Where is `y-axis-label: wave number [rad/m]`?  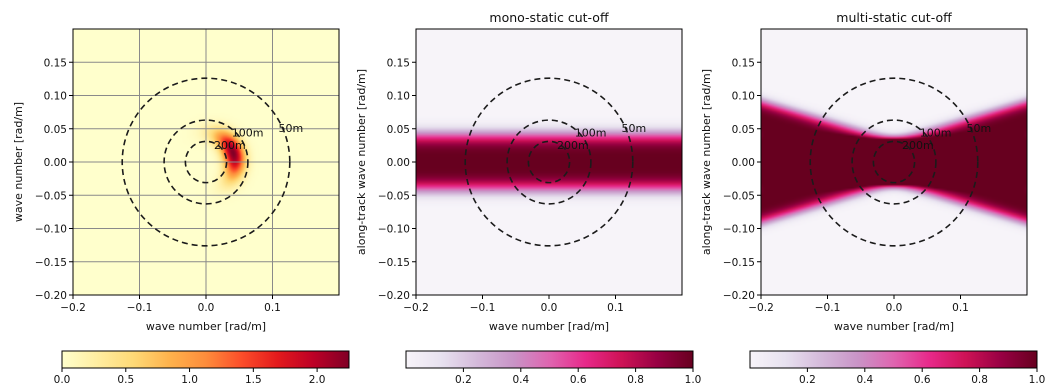 y-axis-label: wave number [rad/m] is located at coordinates (18, 162).